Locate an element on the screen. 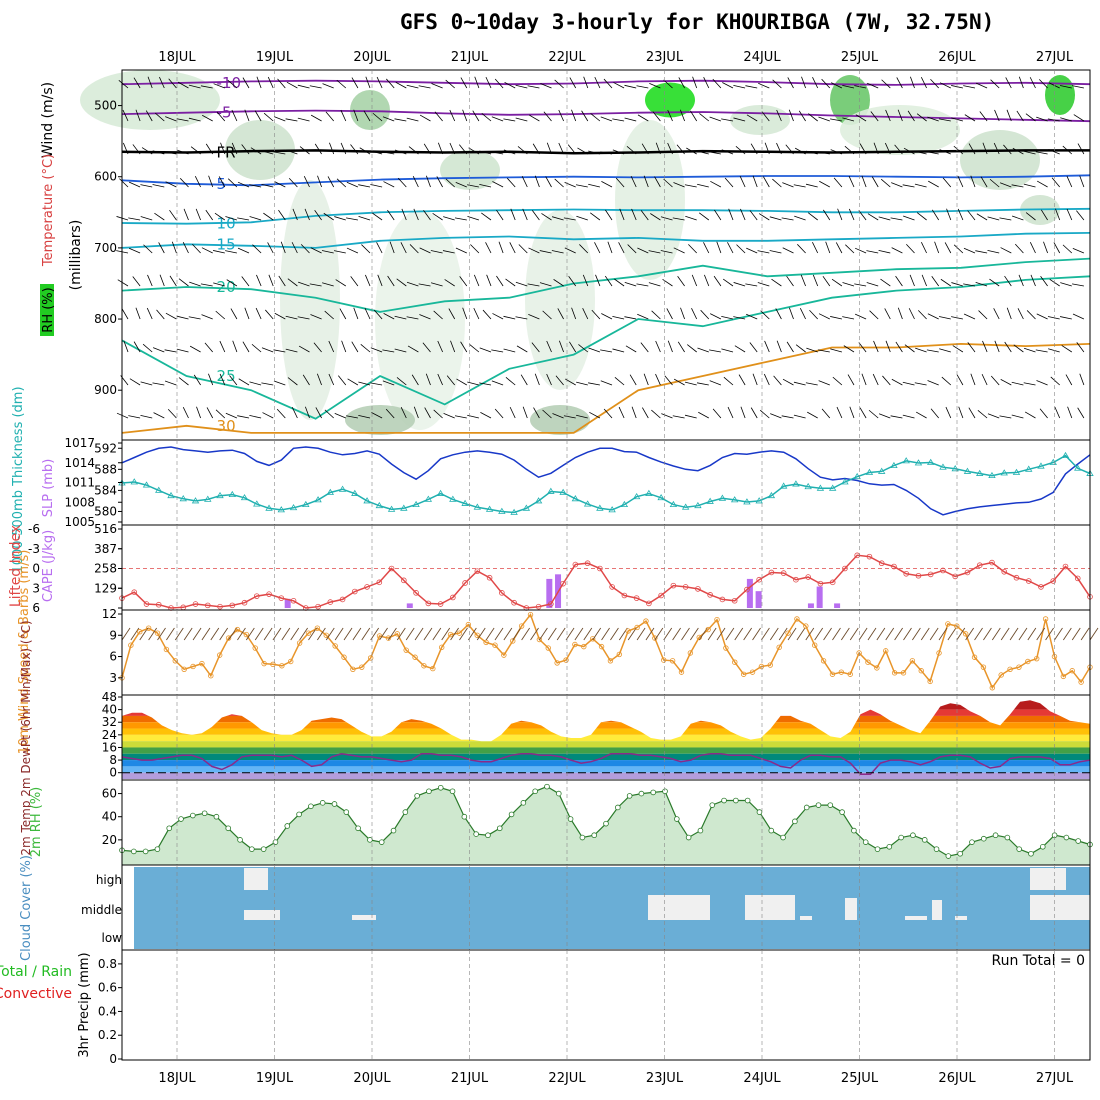 The width and height of the screenshot is (1100, 1100). dewpoint-line is located at coordinates (606, 764).